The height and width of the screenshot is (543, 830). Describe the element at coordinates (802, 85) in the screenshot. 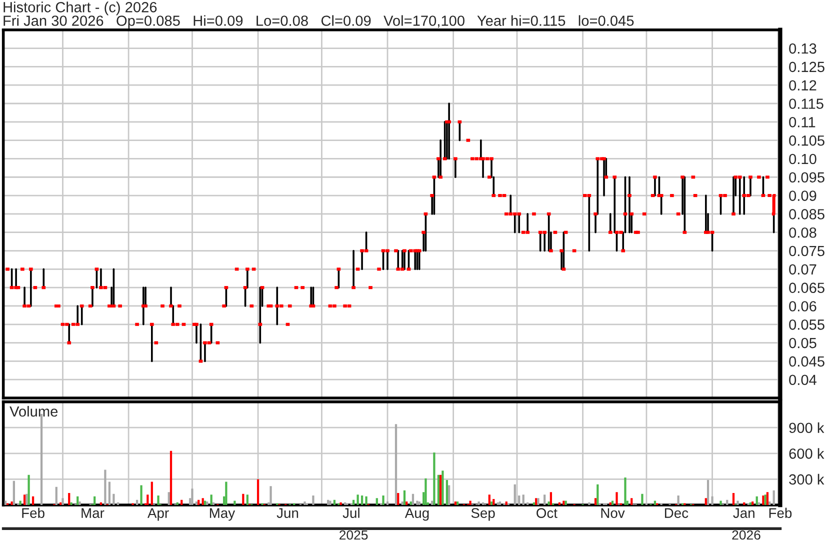

I see `y-tick-label: 0.12` at that location.